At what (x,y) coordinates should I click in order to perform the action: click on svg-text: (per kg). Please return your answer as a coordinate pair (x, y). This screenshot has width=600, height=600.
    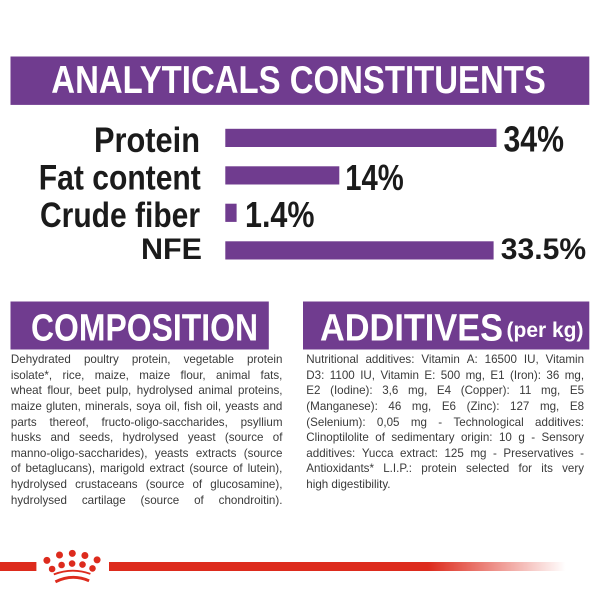
    Looking at the image, I should click on (545, 330).